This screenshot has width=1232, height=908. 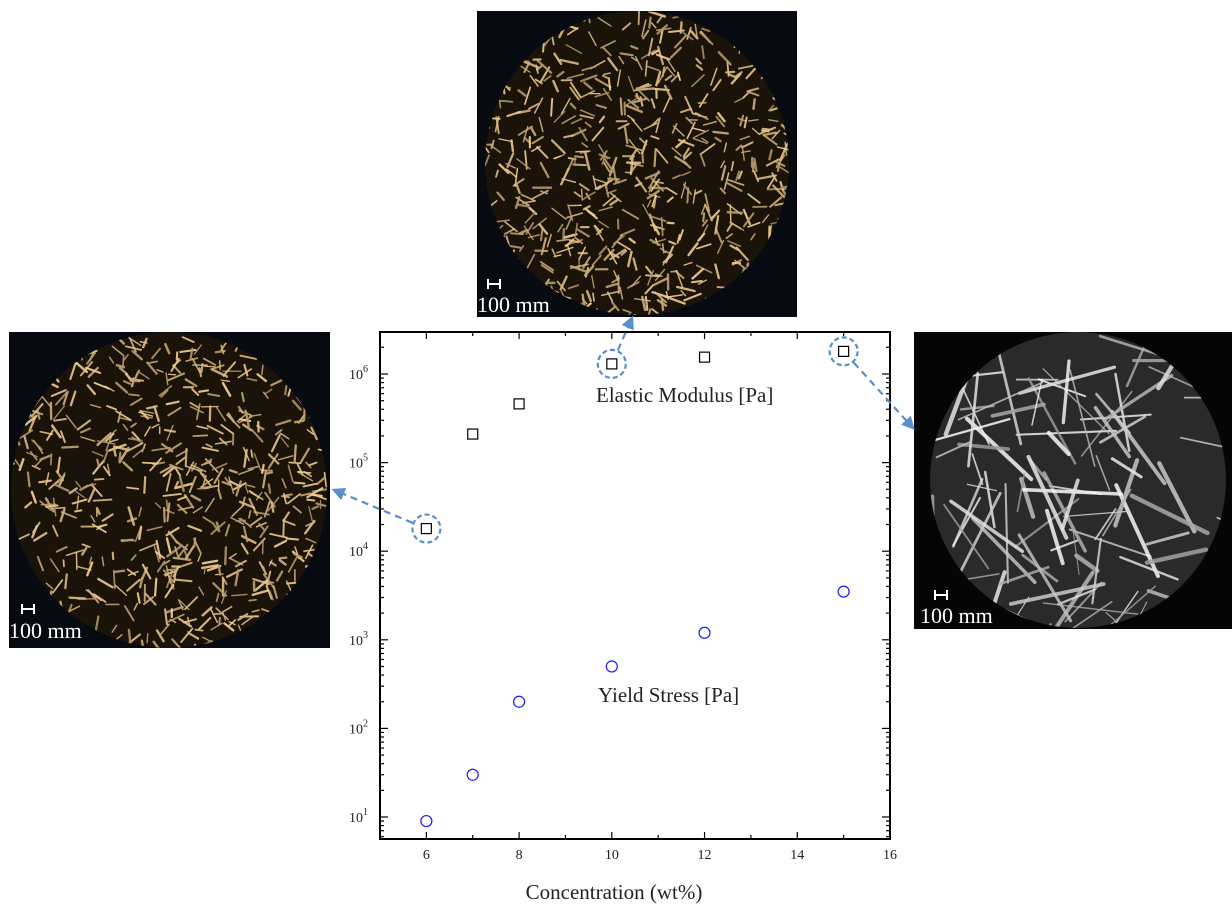 I want to click on micrograph-right-image, so click(x=1073, y=480).